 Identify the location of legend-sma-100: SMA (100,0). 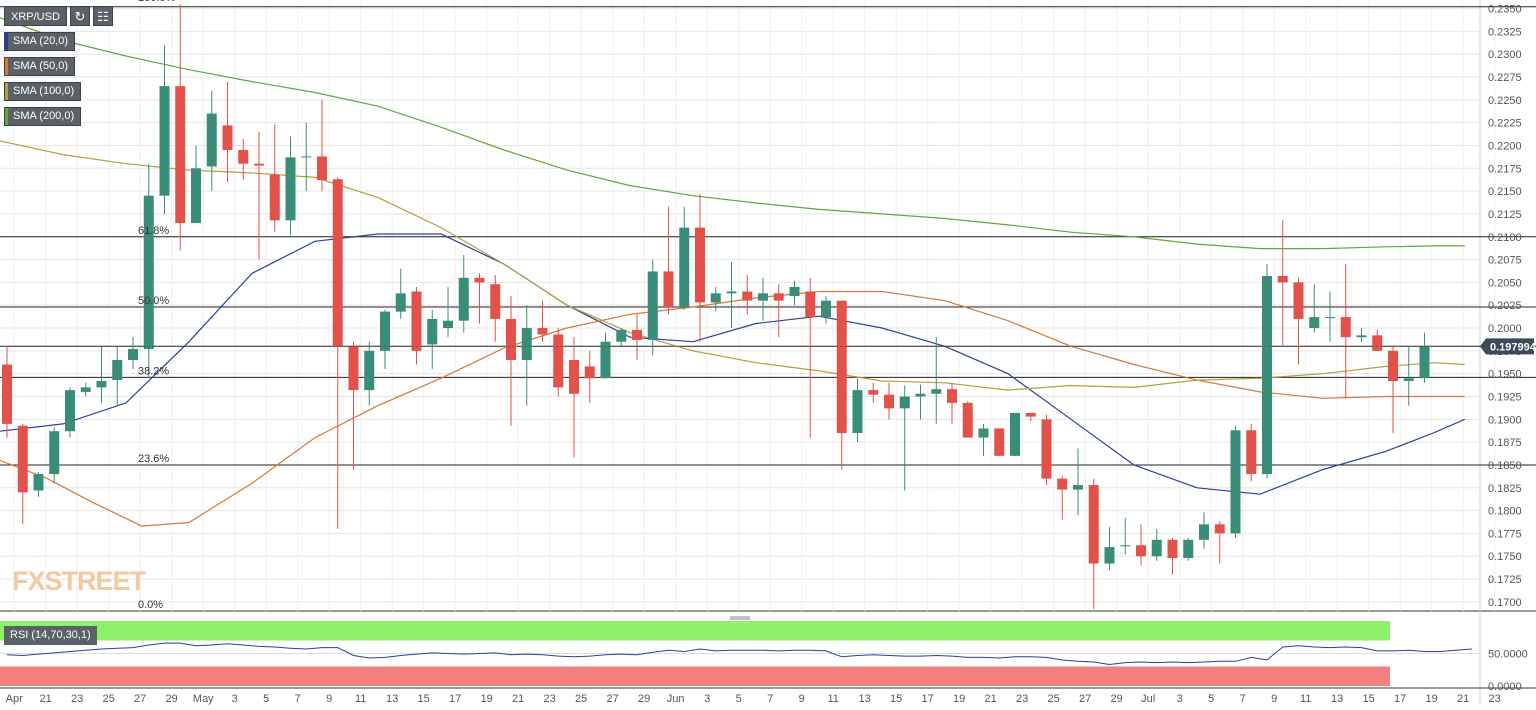
(43, 91).